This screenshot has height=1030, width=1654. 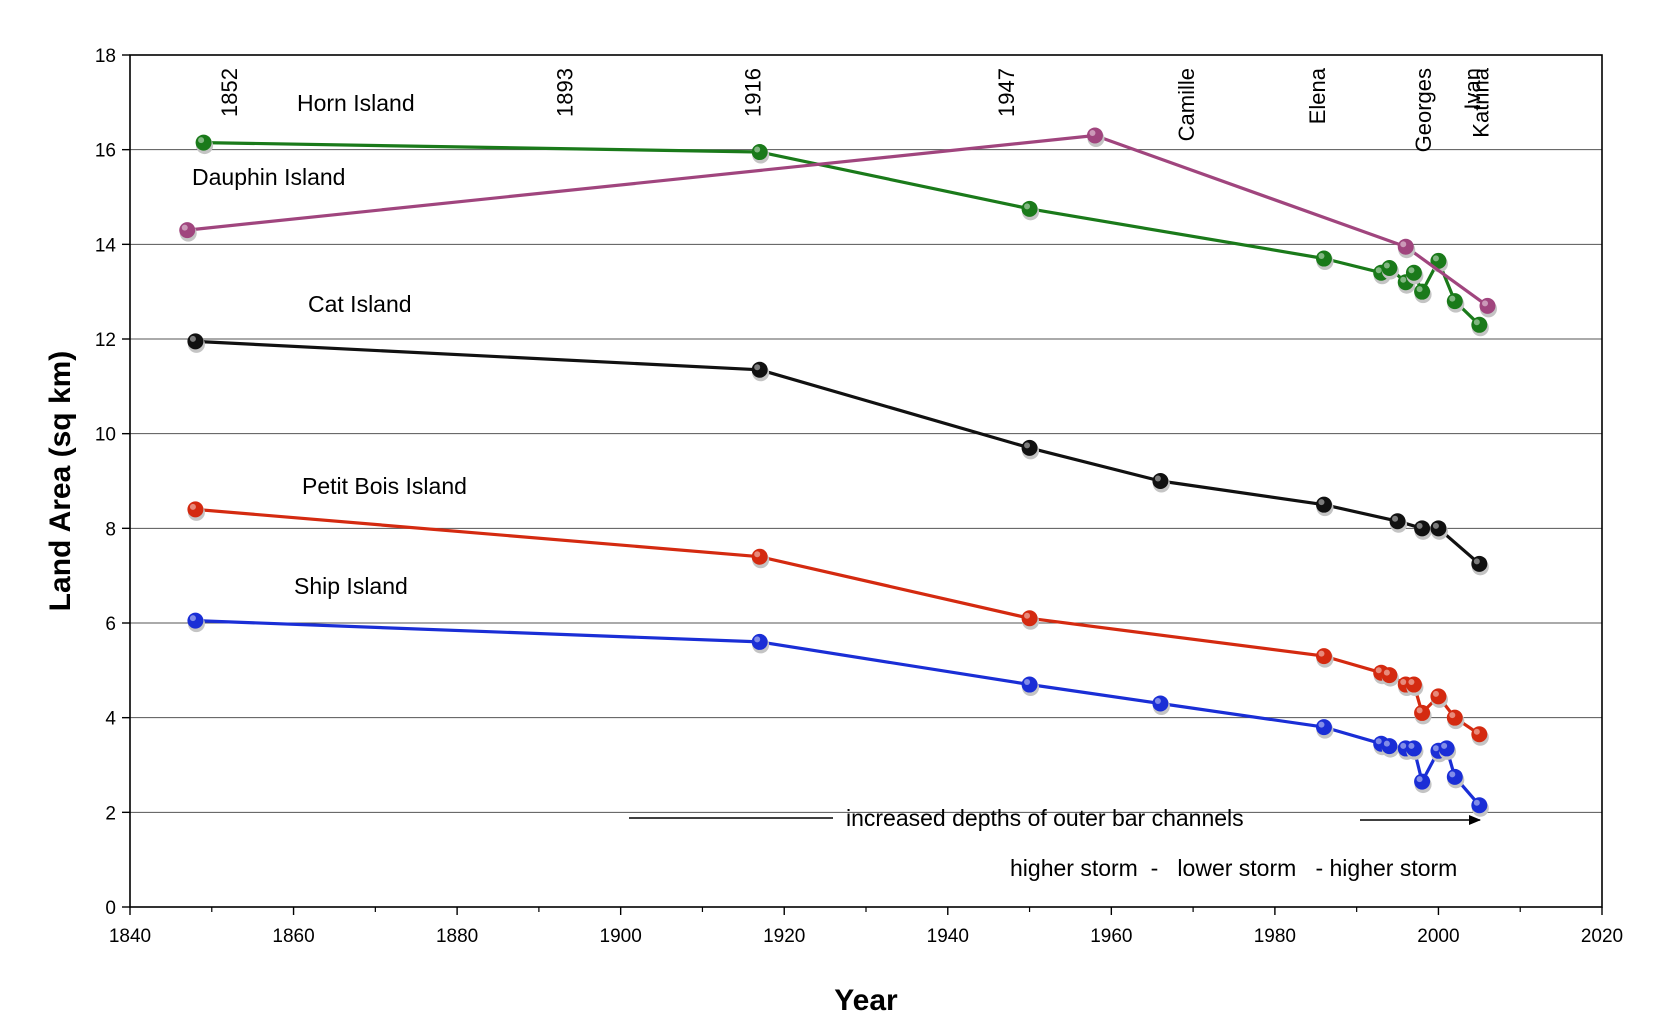 I want to click on x-axis-title: Year, so click(x=866, y=1000).